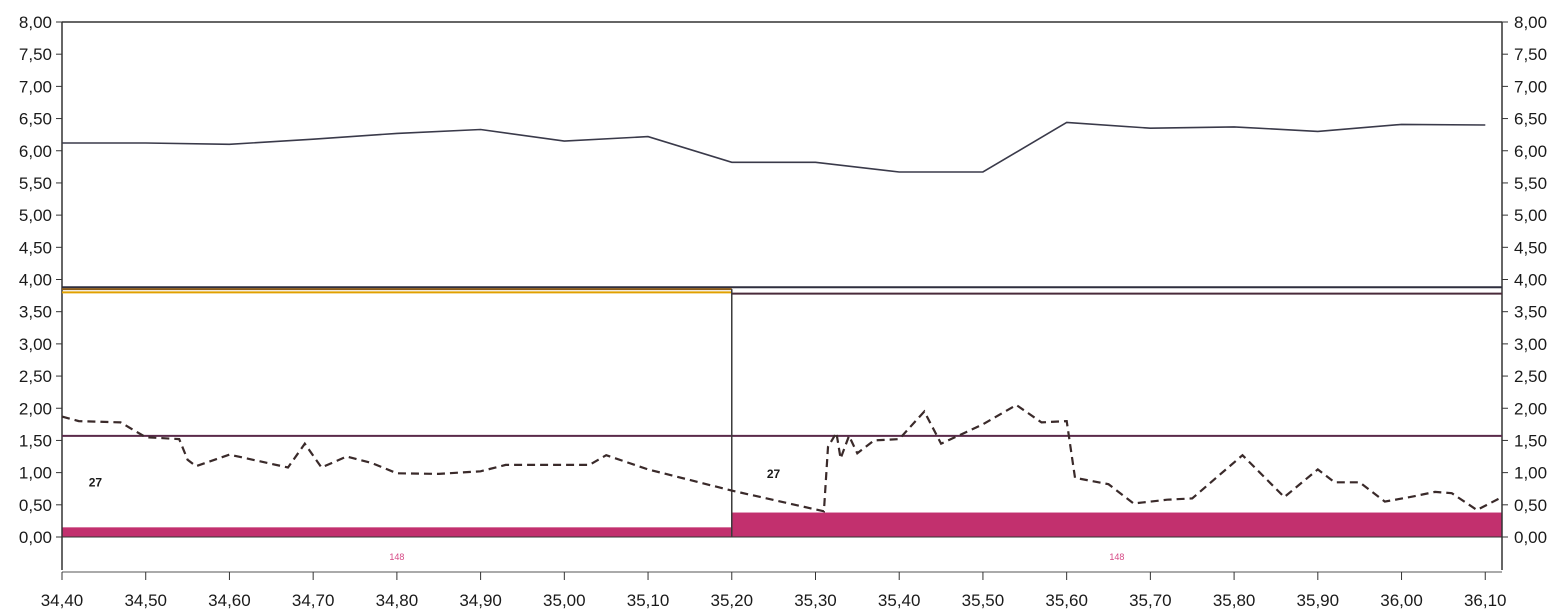 Image resolution: width=1568 pixels, height=616 pixels. I want to click on y-tick-label-left: 1,50, so click(35, 440).